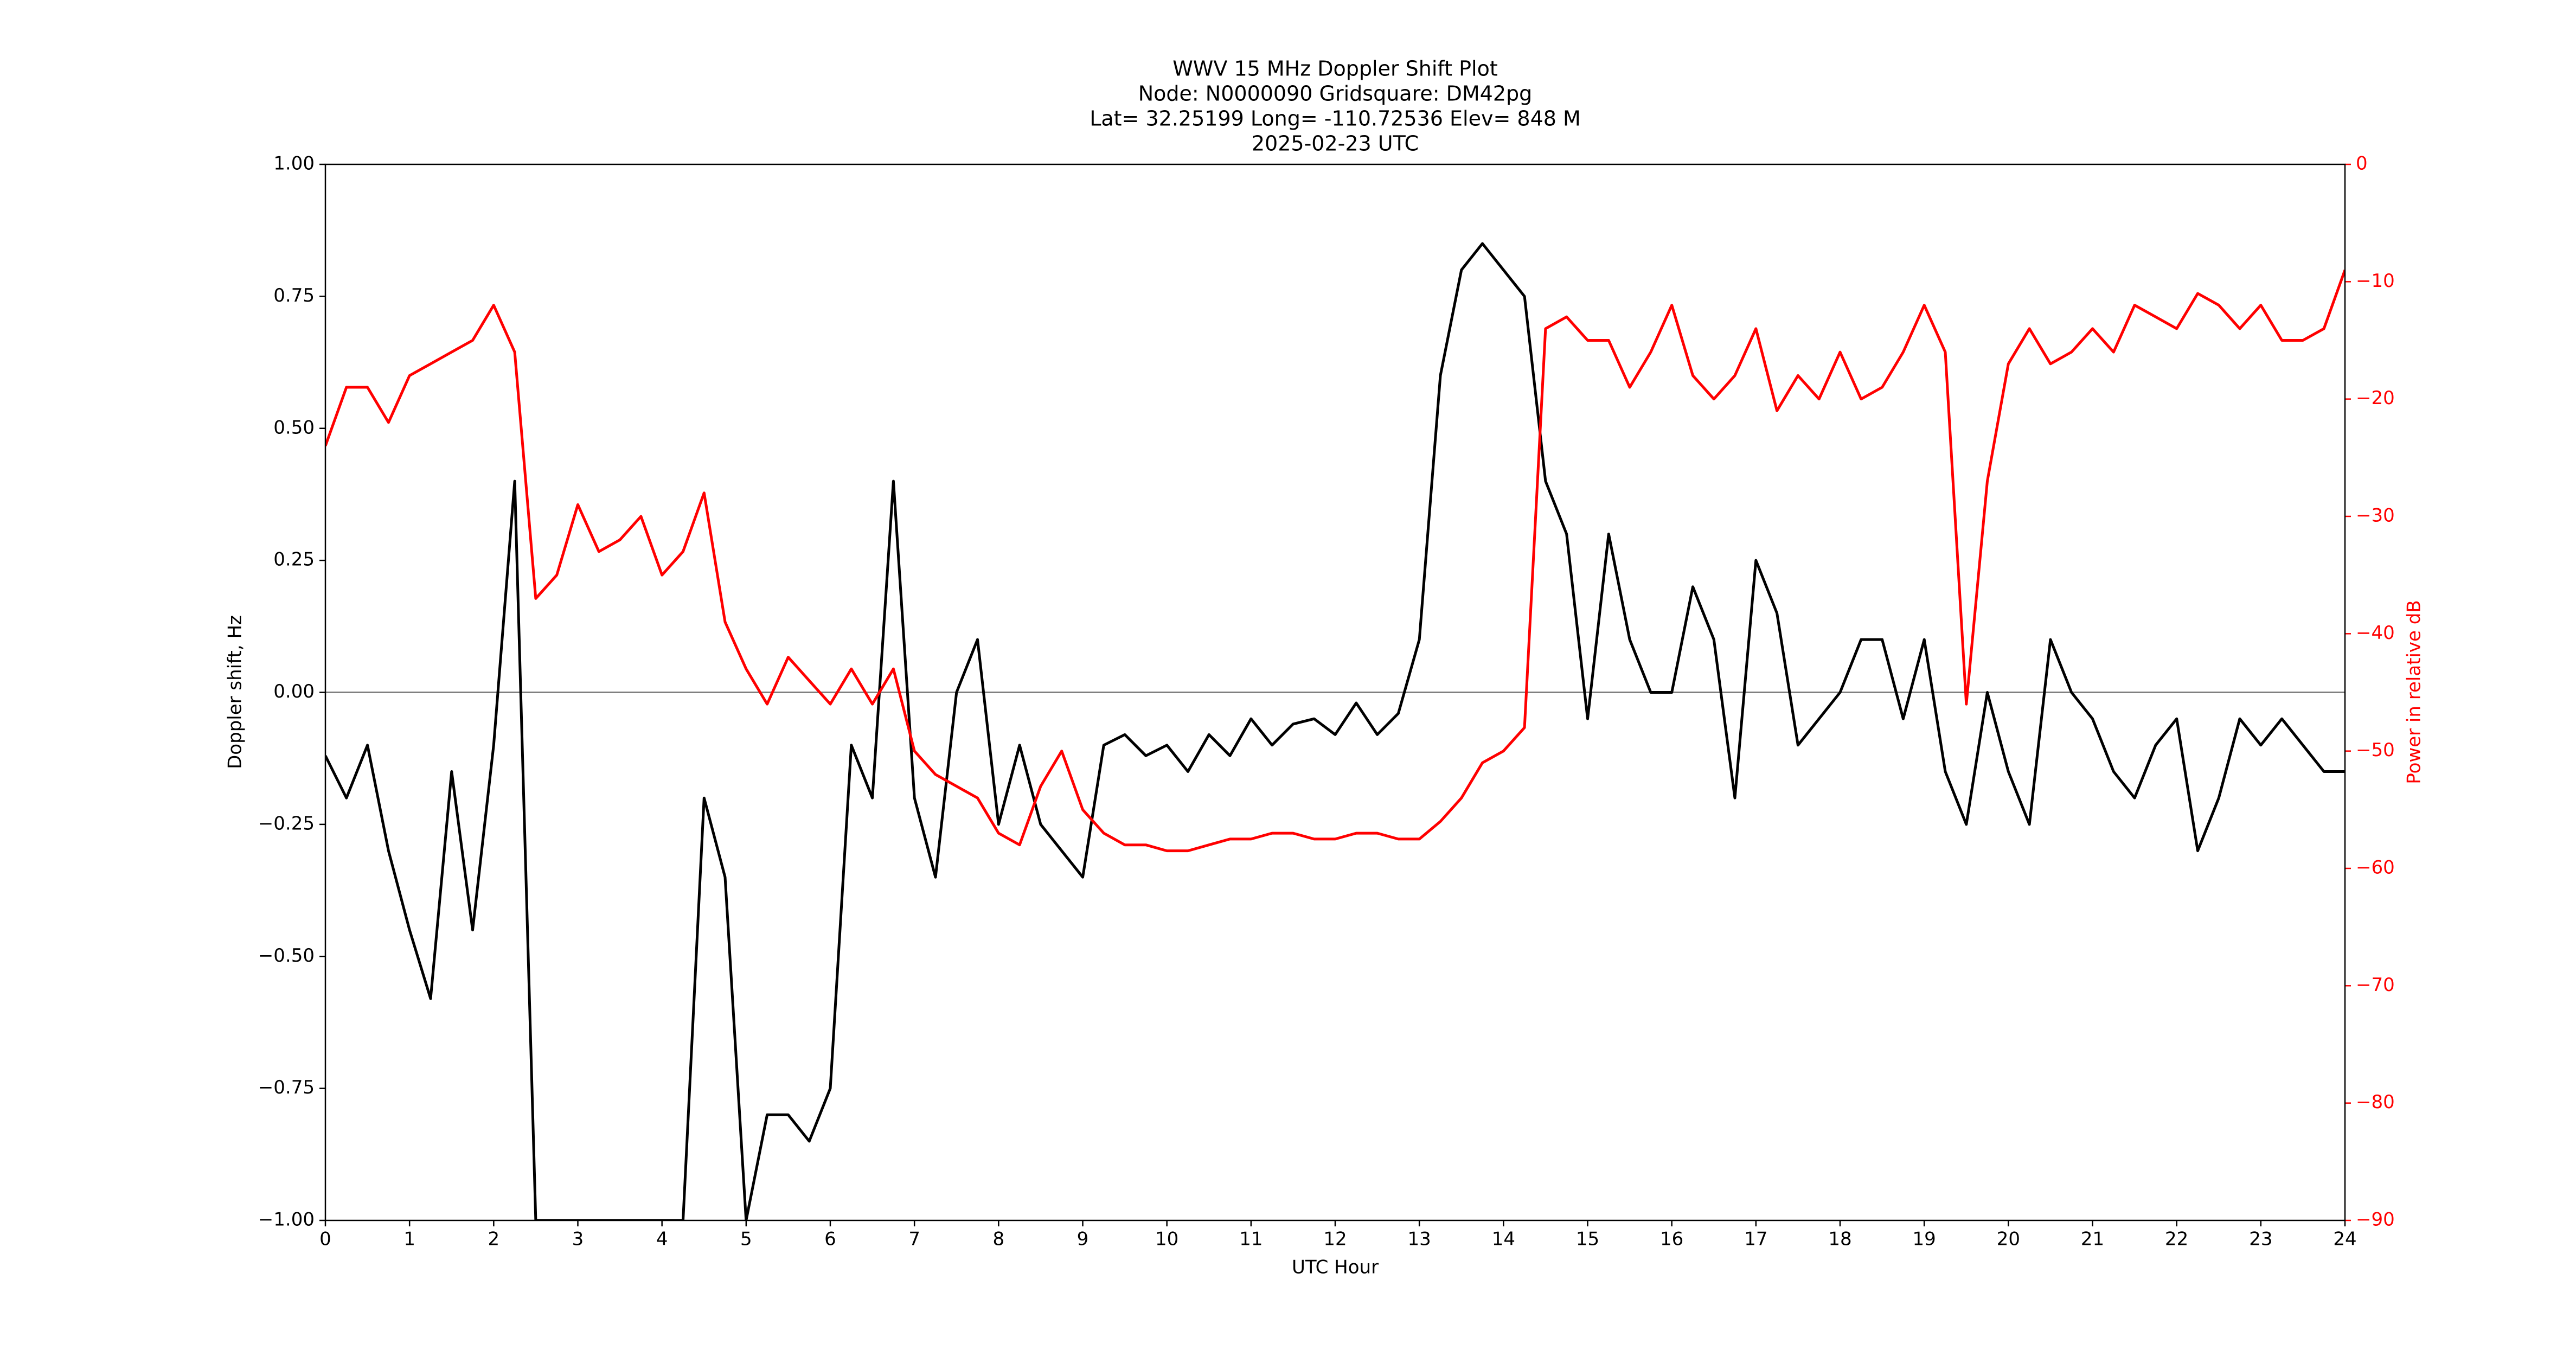  I want to click on x-tick-label: 19, so click(1924, 1239).